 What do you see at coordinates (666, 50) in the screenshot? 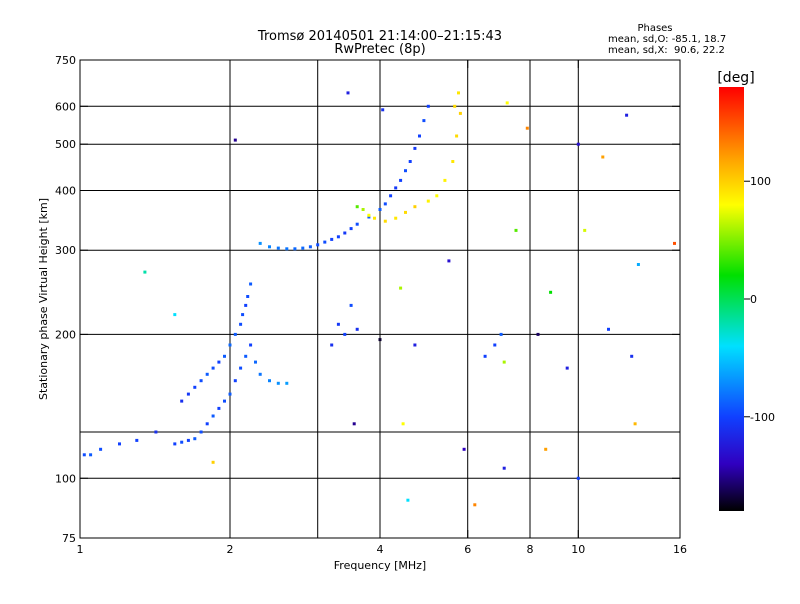
I see `stats-line-x: mean, sd,X: 90.6, 22.2` at bounding box center [666, 50].